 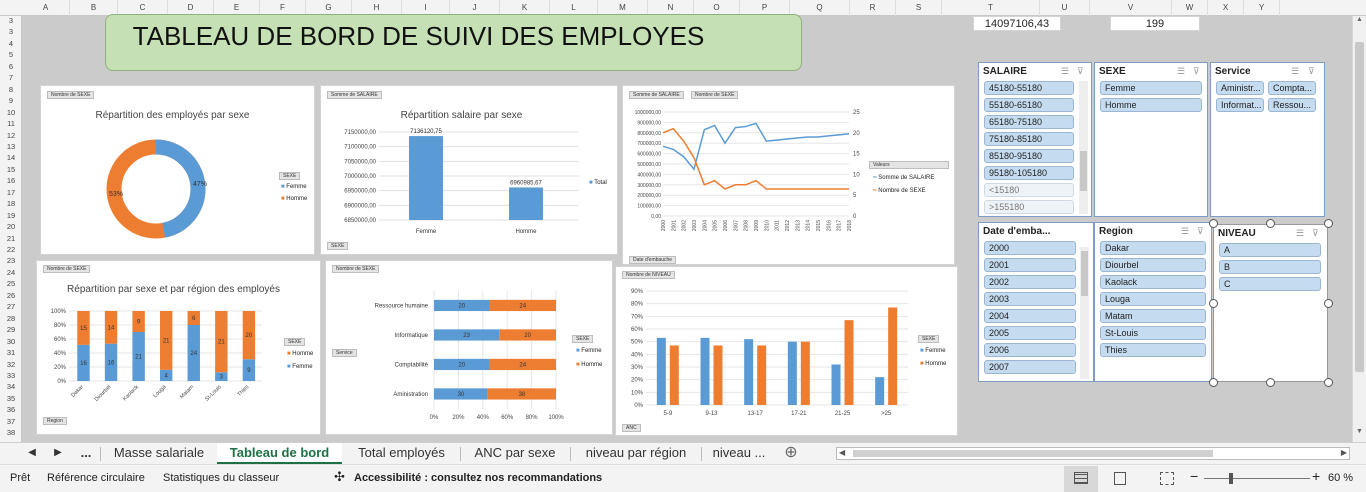 What do you see at coordinates (1153, 350) in the screenshot?
I see `slicer-item: Thies` at bounding box center [1153, 350].